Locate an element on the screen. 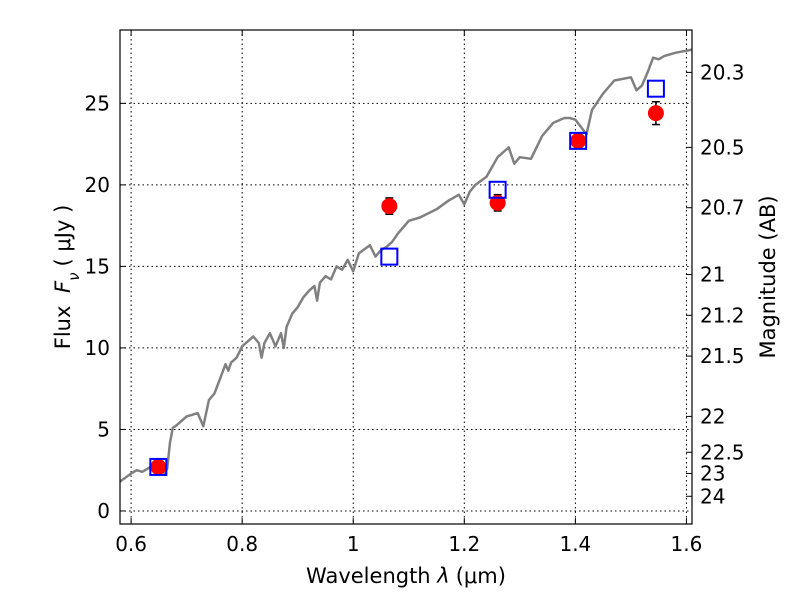 Image resolution: width=800 pixels, height=600 pixels. y-tick-label: 10 is located at coordinates (97, 348).